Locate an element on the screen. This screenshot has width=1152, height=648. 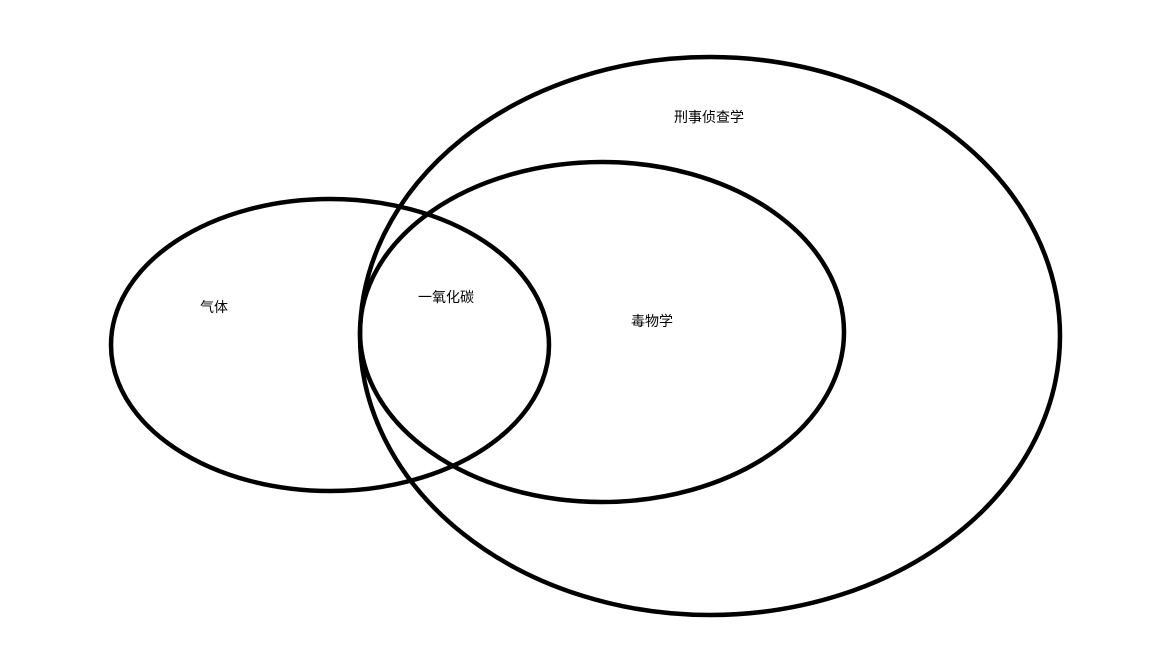
intersection-label: 一氧化碳 is located at coordinates (446, 298).